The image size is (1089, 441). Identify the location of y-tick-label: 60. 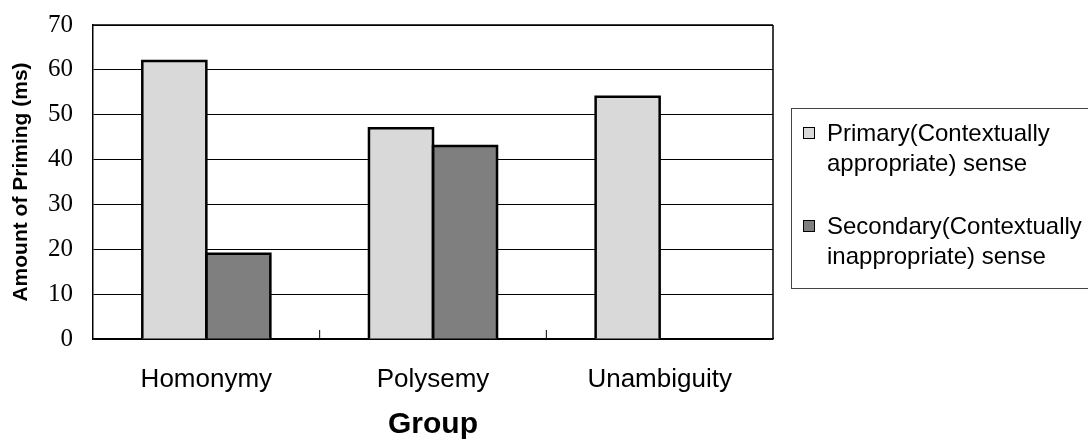
(60, 68).